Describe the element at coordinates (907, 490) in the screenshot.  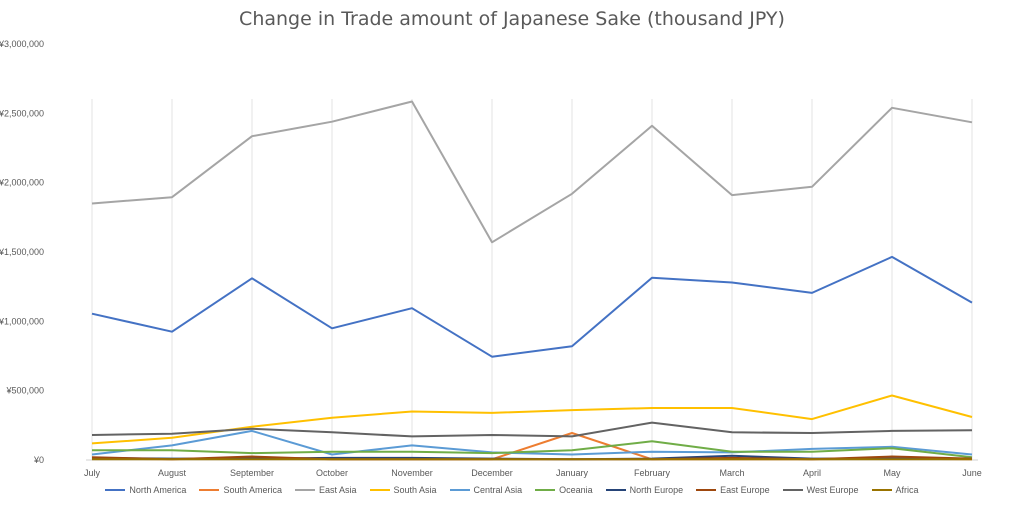
I see `legend-label: Africa` at that location.